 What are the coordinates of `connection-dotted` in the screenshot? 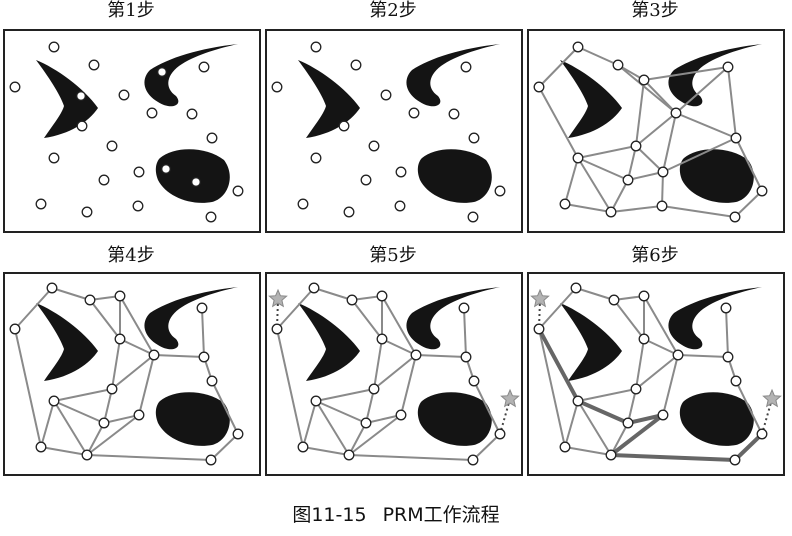 It's located at (767, 416).